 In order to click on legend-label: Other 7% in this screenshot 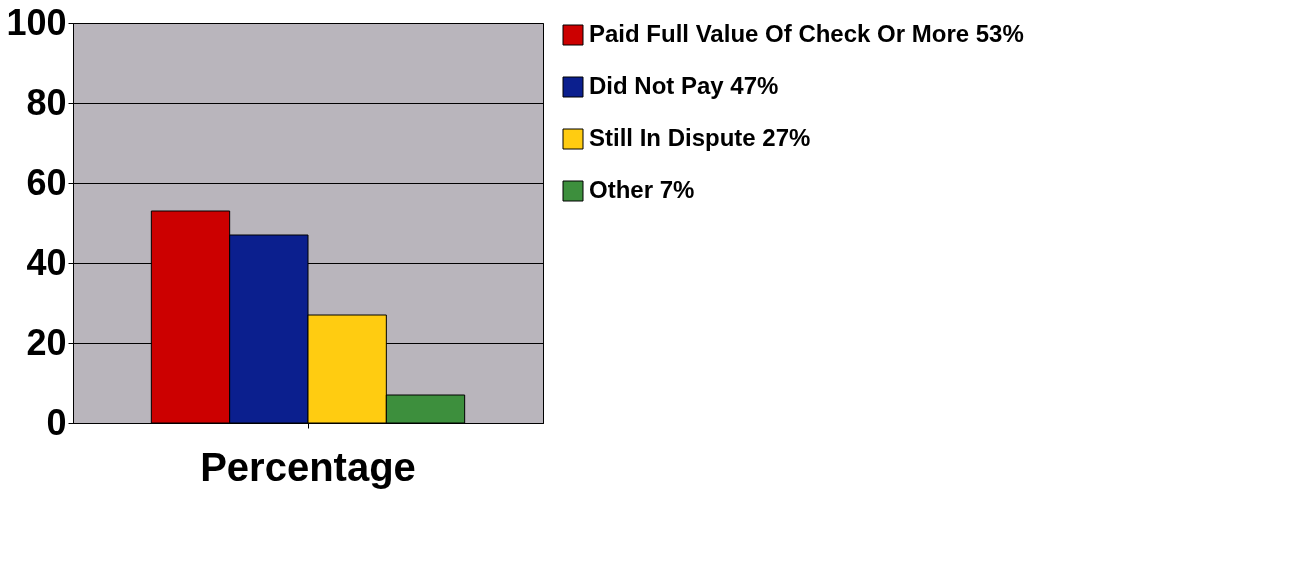, I will do `click(642, 189)`.